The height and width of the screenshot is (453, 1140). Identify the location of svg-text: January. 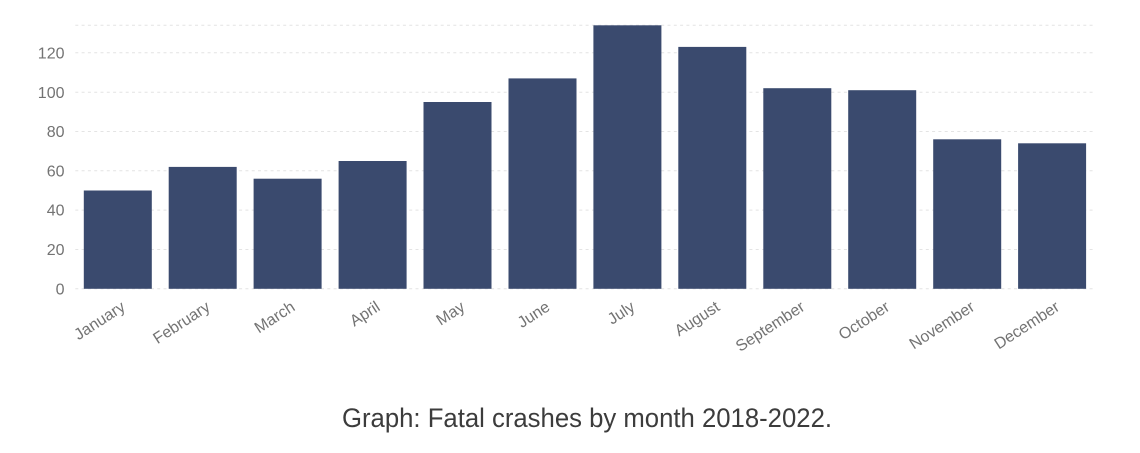
(99, 321).